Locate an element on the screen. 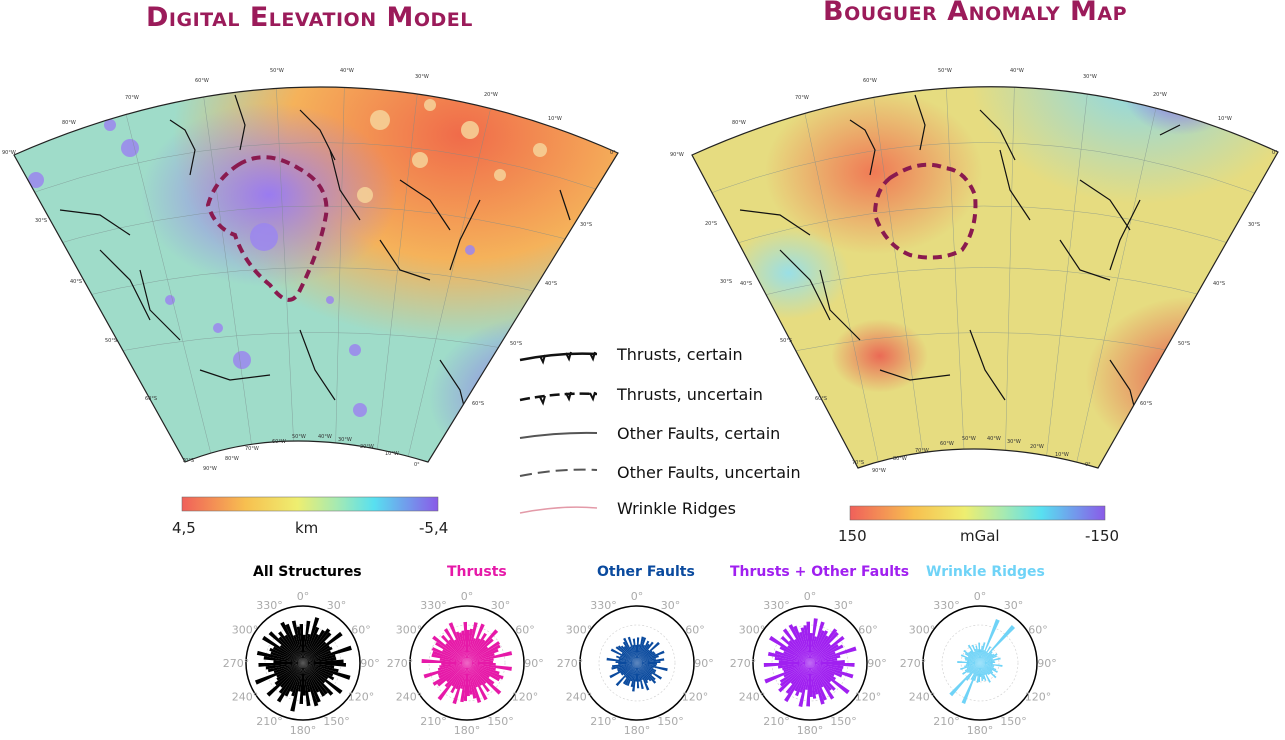 The width and height of the screenshot is (1285, 740). graticule-label: 80°W is located at coordinates (69, 123).